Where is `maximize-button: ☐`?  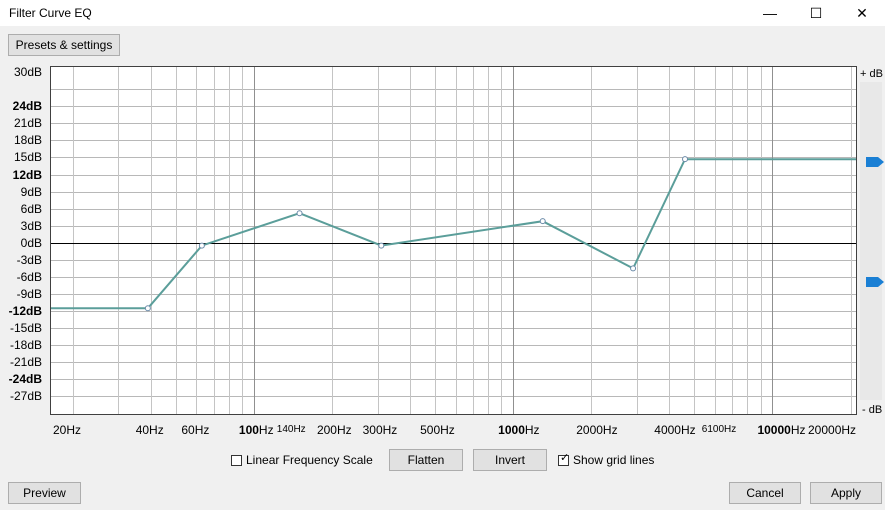
maximize-button: ☐ is located at coordinates (816, 13).